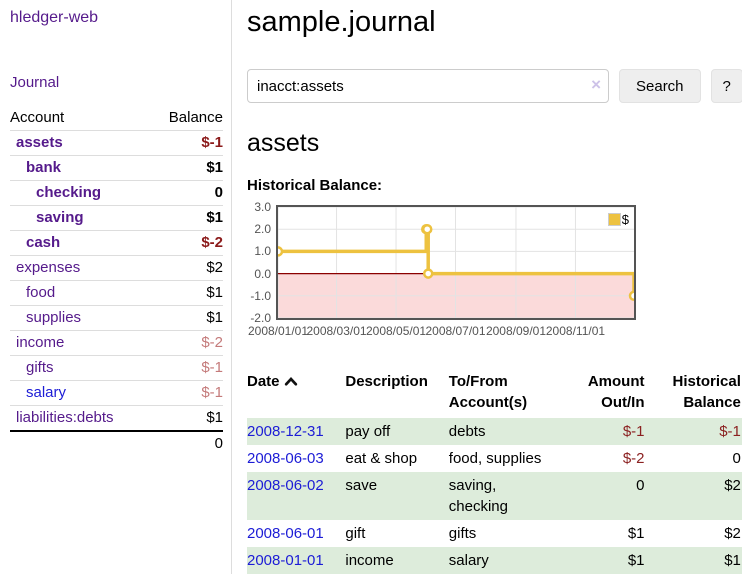 Image resolution: width=742 pixels, height=582 pixels. What do you see at coordinates (116, 343) in the screenshot?
I see `account-row: income $-2` at bounding box center [116, 343].